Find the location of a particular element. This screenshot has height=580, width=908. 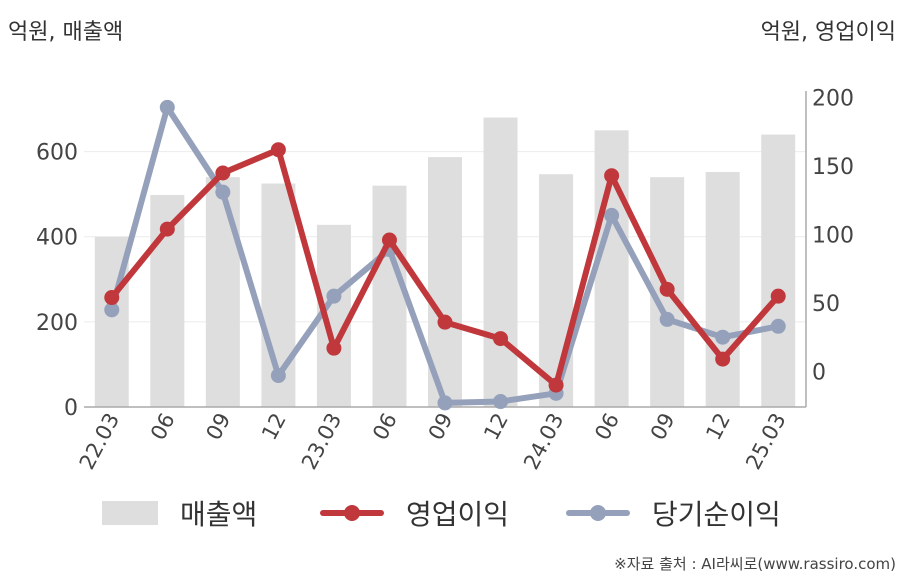

legend-item-sales: 매출액 is located at coordinates (179, 513).